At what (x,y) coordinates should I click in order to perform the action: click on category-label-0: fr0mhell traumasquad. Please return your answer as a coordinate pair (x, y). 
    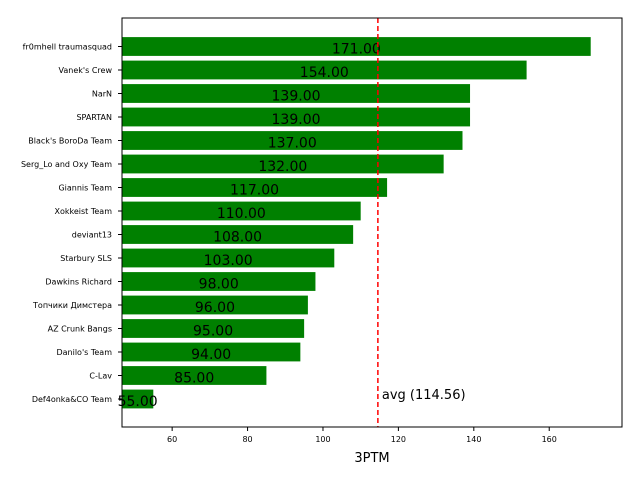
    Looking at the image, I should click on (67, 47).